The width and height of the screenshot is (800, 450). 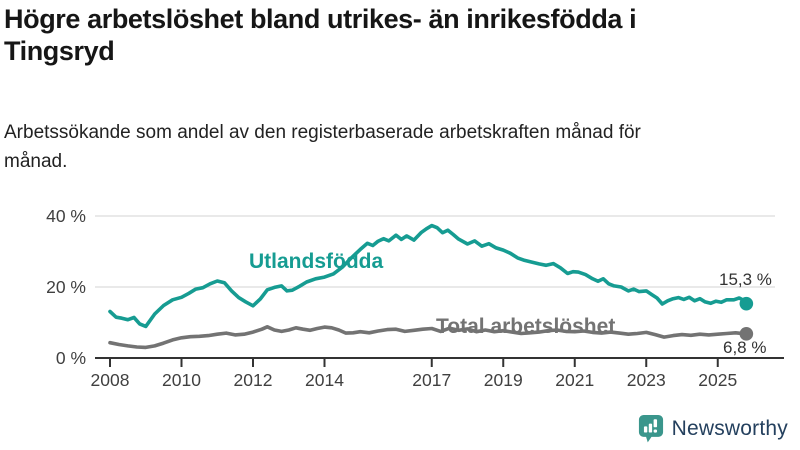 What do you see at coordinates (526, 326) in the screenshot?
I see `series-label-total-arbetsloshet: Total arbetslöshet` at bounding box center [526, 326].